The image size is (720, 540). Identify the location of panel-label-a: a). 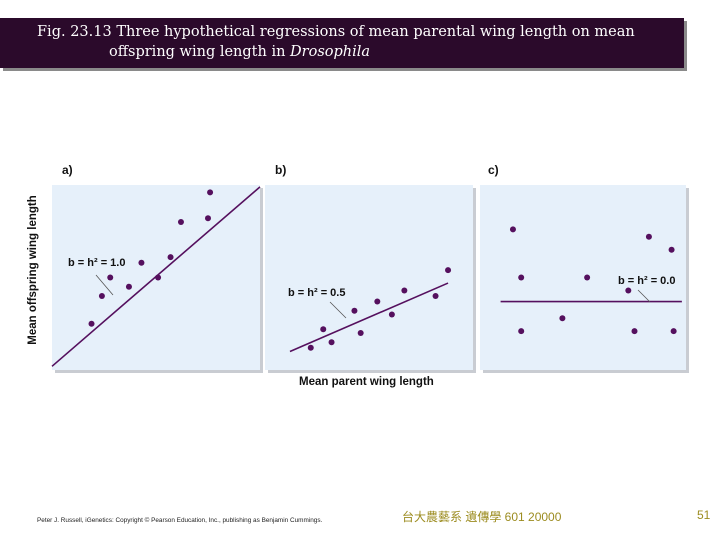
(67, 170).